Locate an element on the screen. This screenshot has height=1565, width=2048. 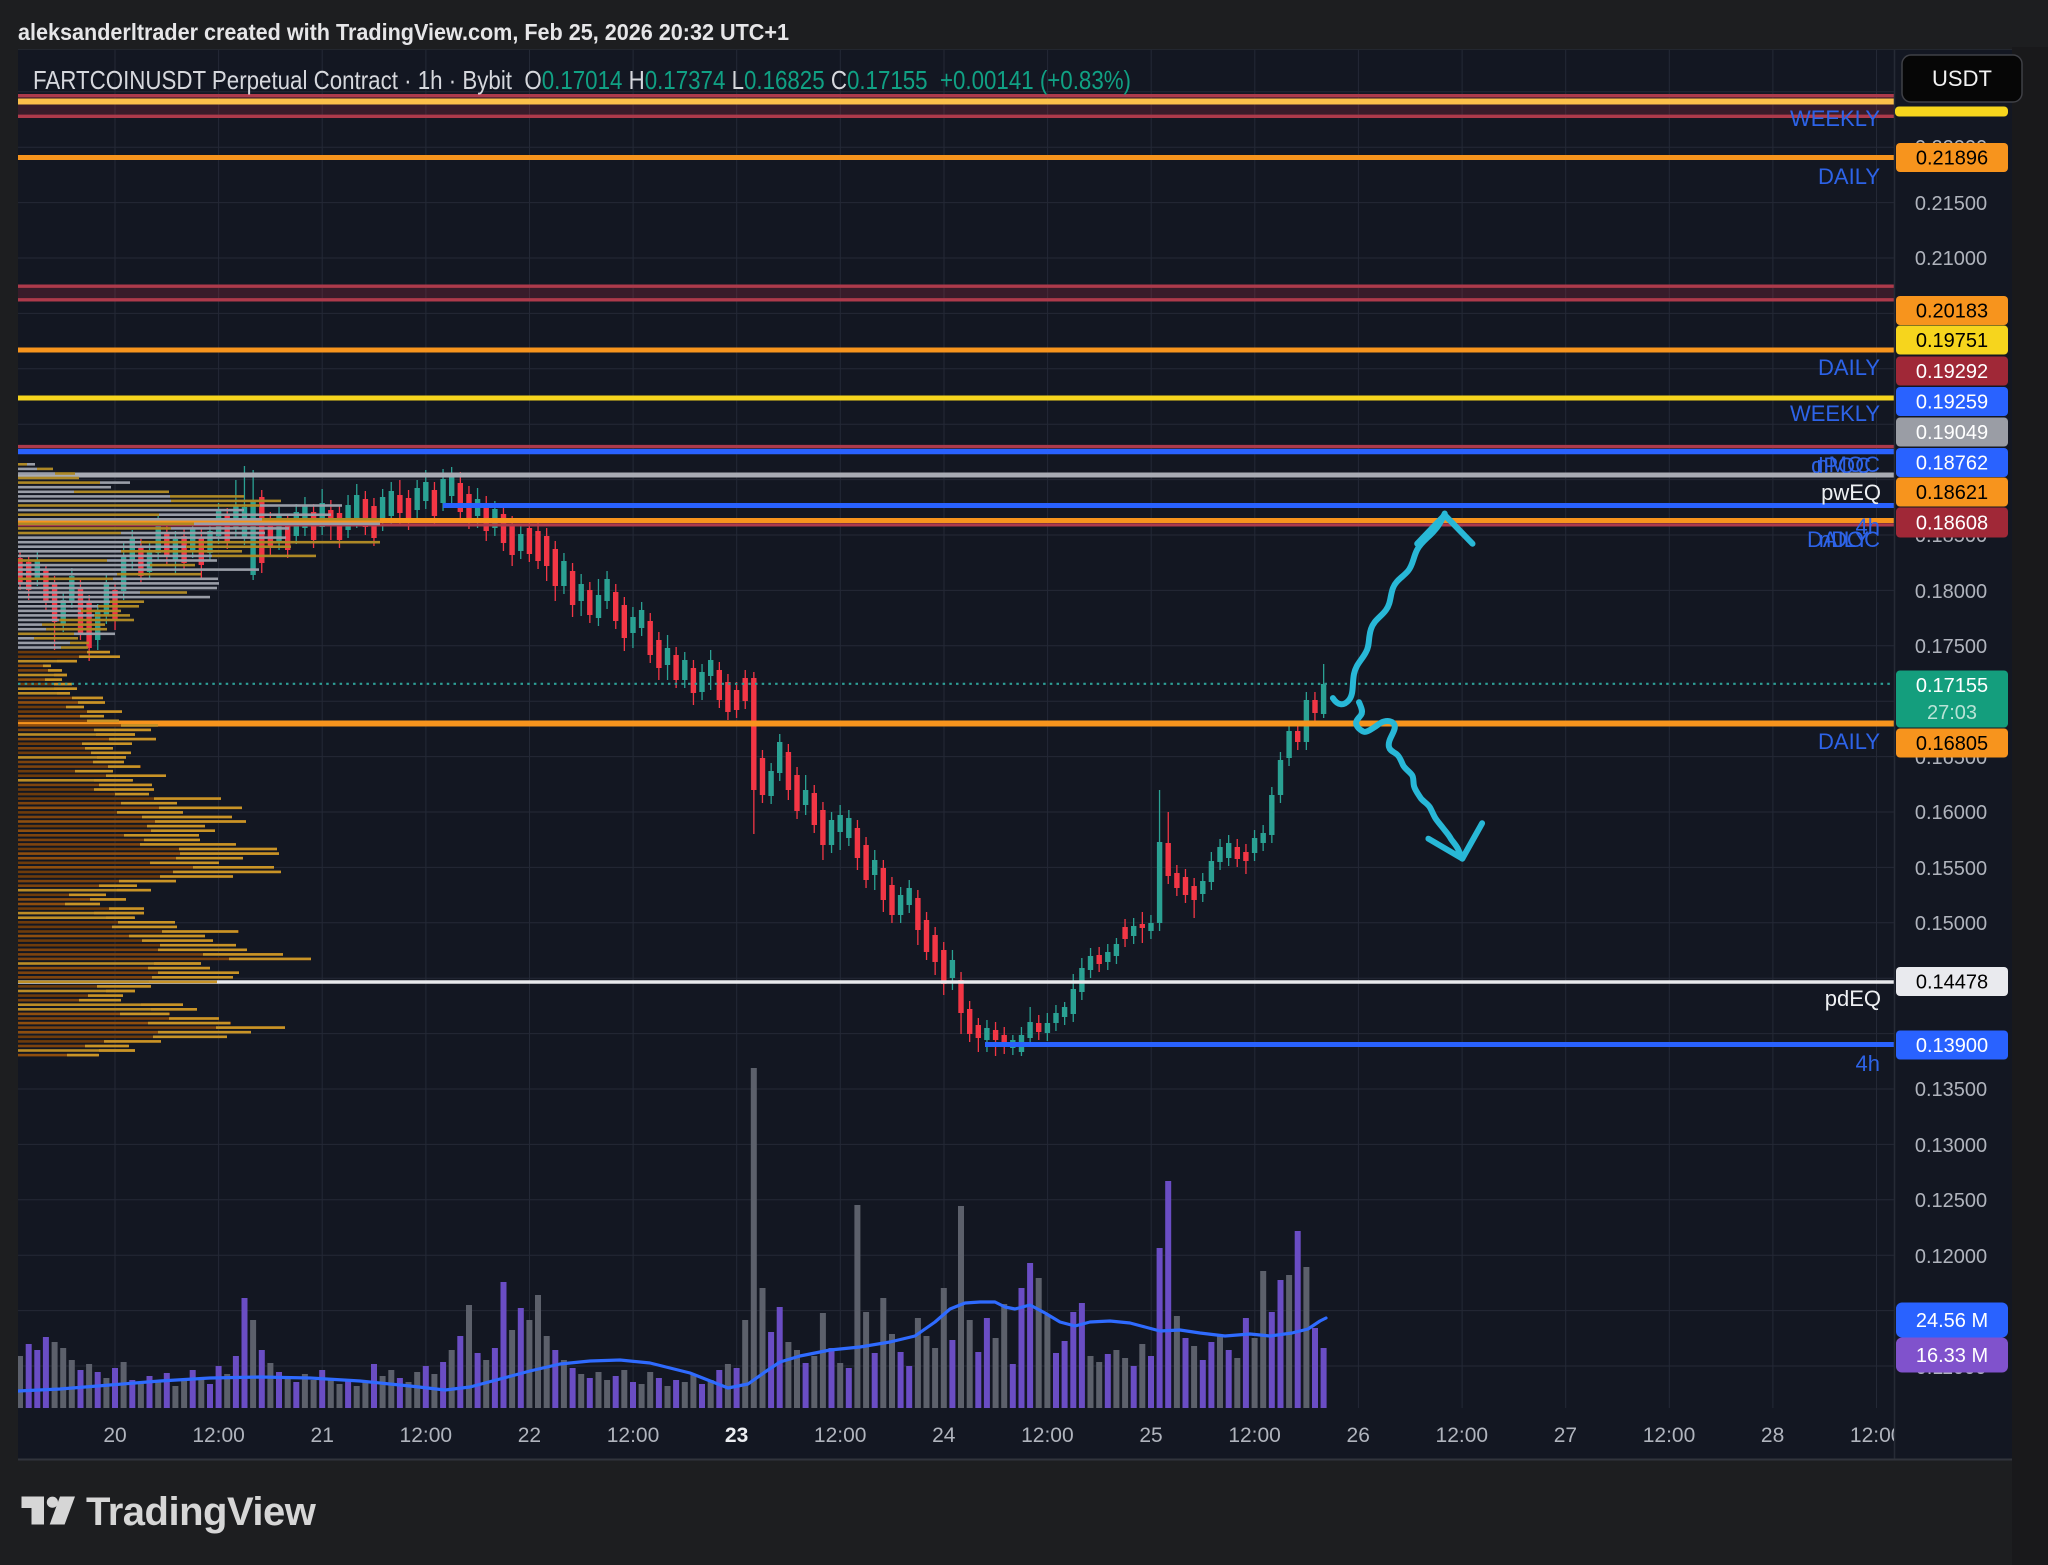
svg-text: 0.19259 is located at coordinates (1952, 403).